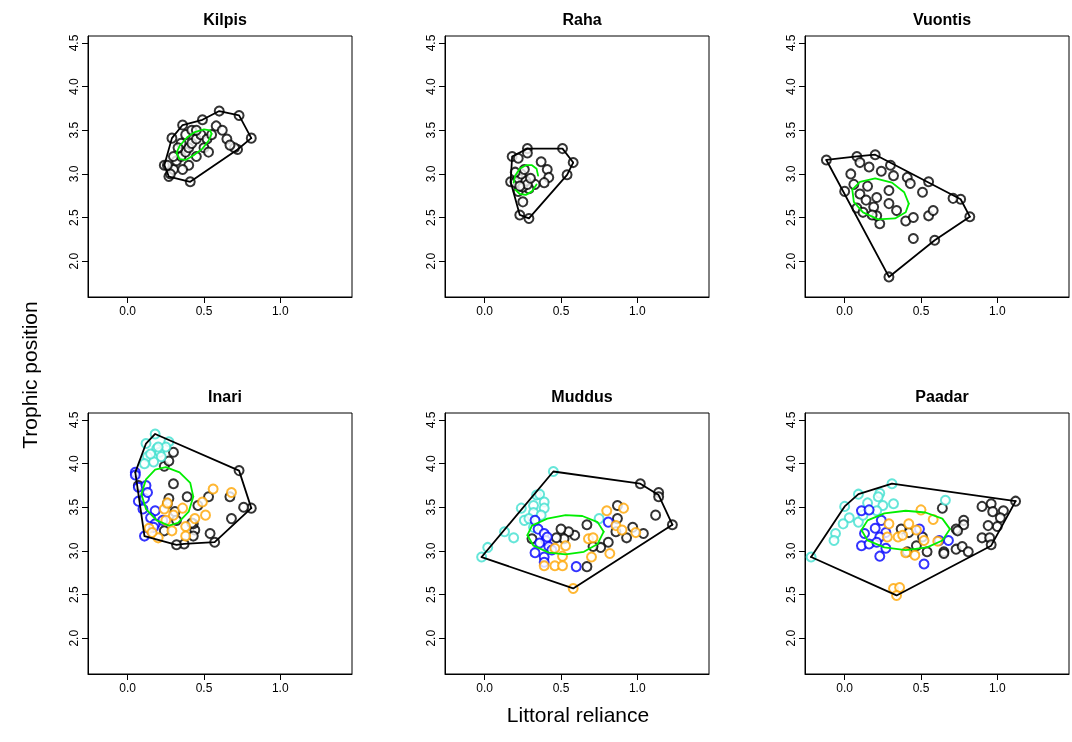 The image size is (1072, 742). Describe the element at coordinates (582, 19) in the screenshot. I see `chart-title: Raha` at that location.